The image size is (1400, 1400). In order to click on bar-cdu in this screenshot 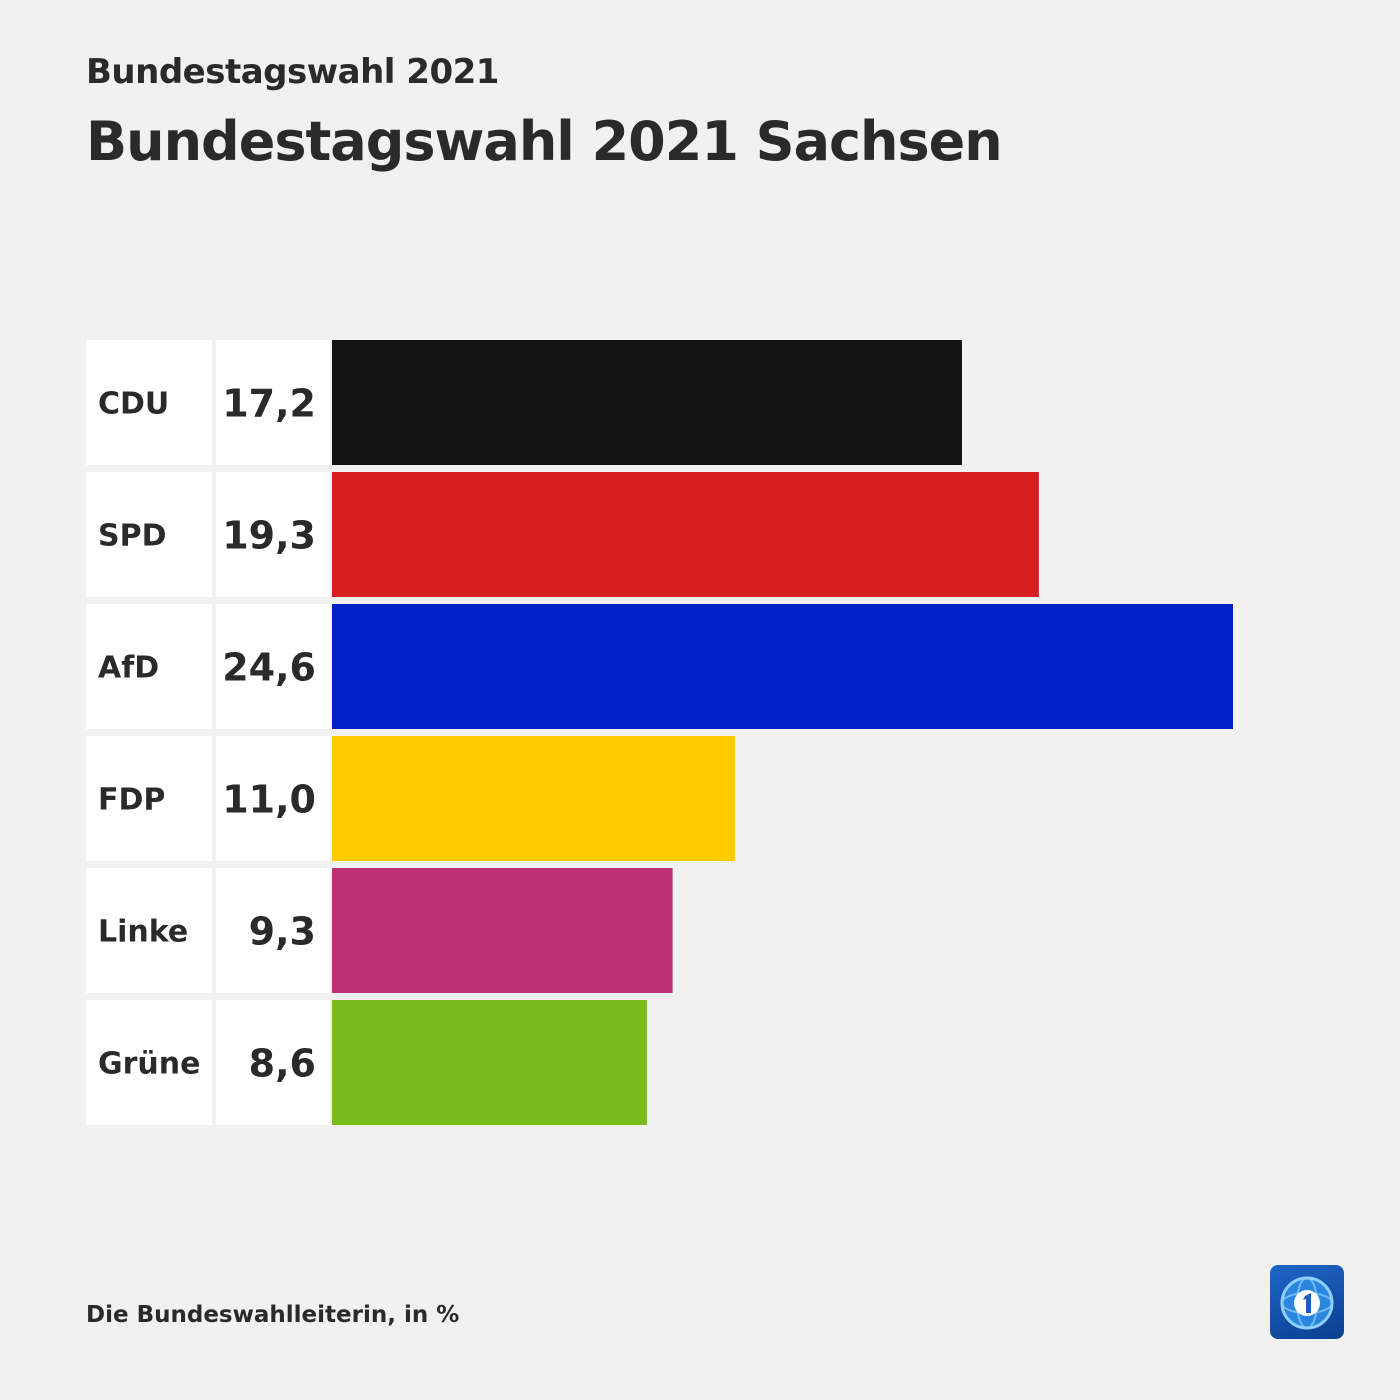, I will do `click(647, 402)`.